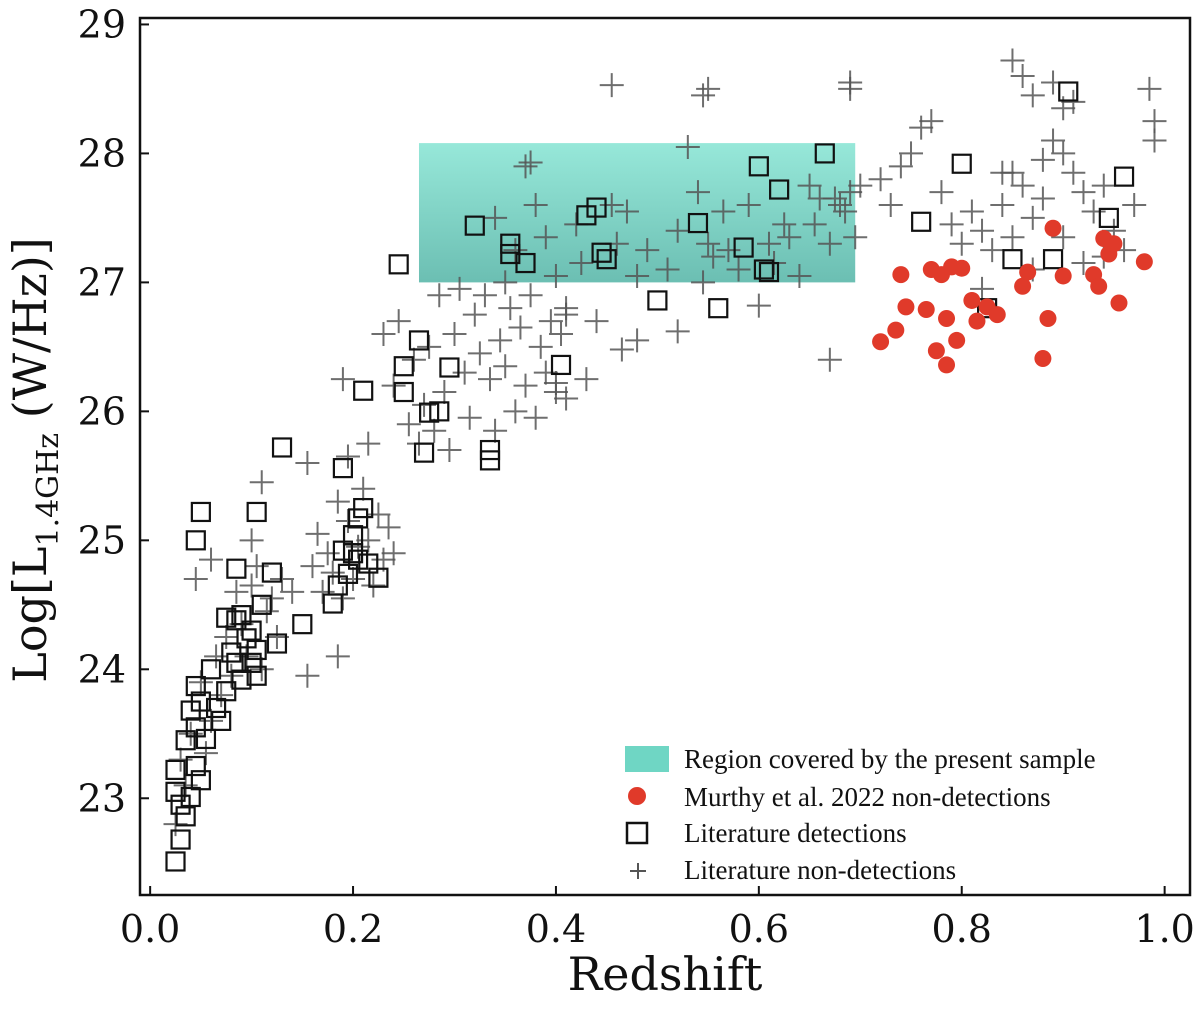 The width and height of the screenshot is (1200, 1011). Describe the element at coordinates (102, 411) in the screenshot. I see `y-tick-label: 26` at that location.